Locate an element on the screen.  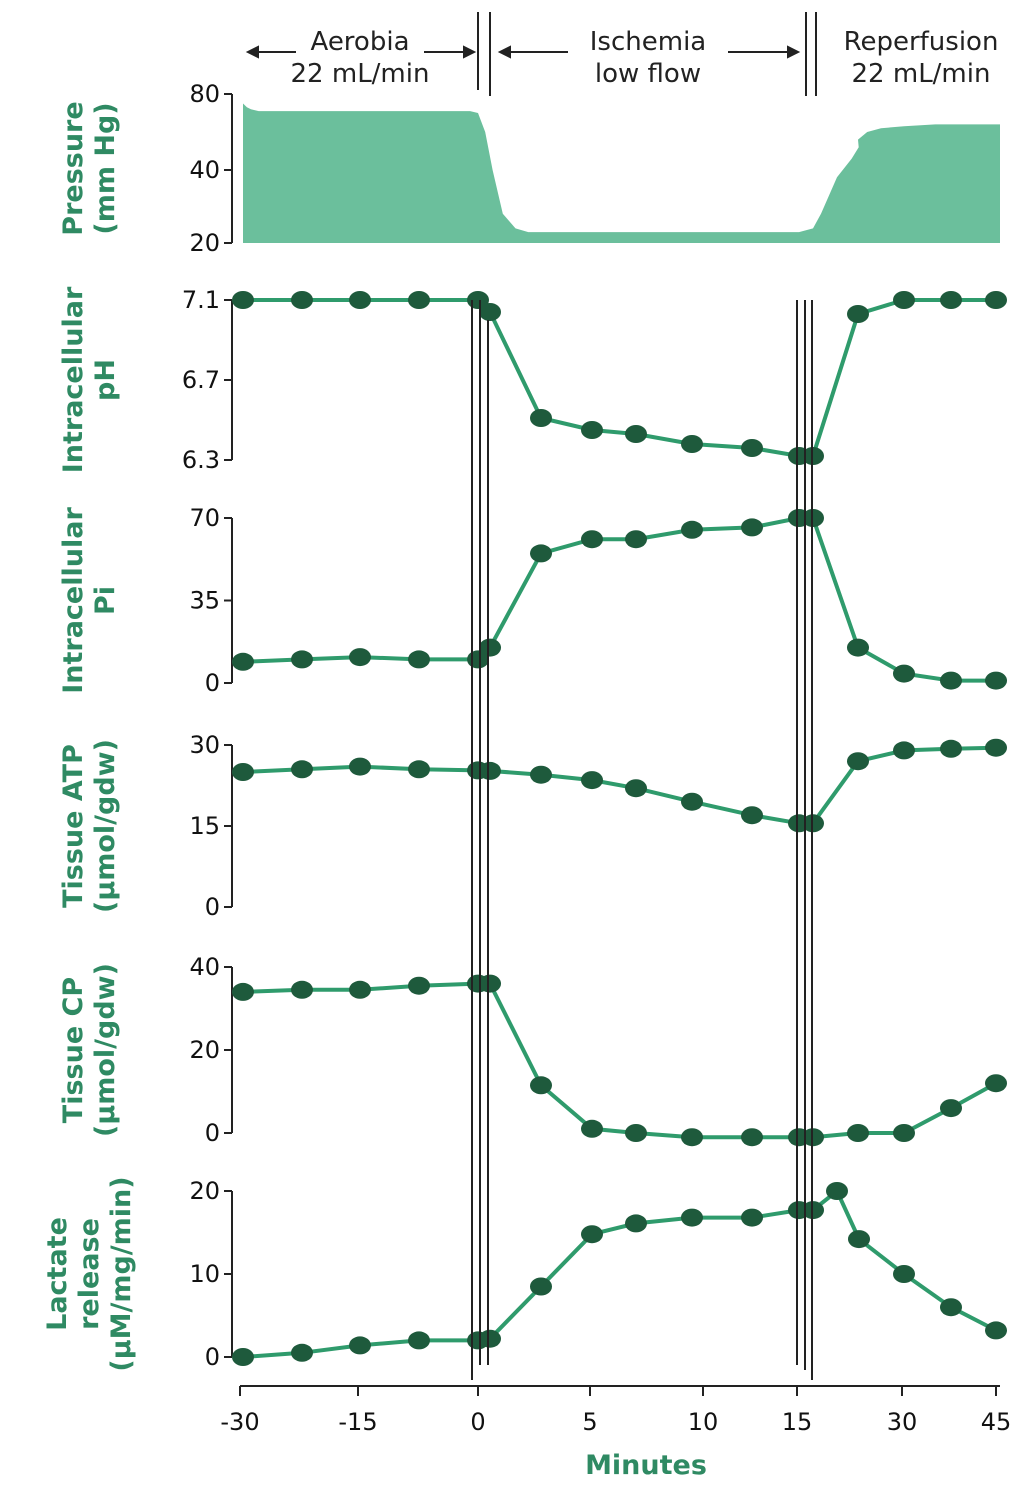
phase-divider-marks is located at coordinates (647, 54).